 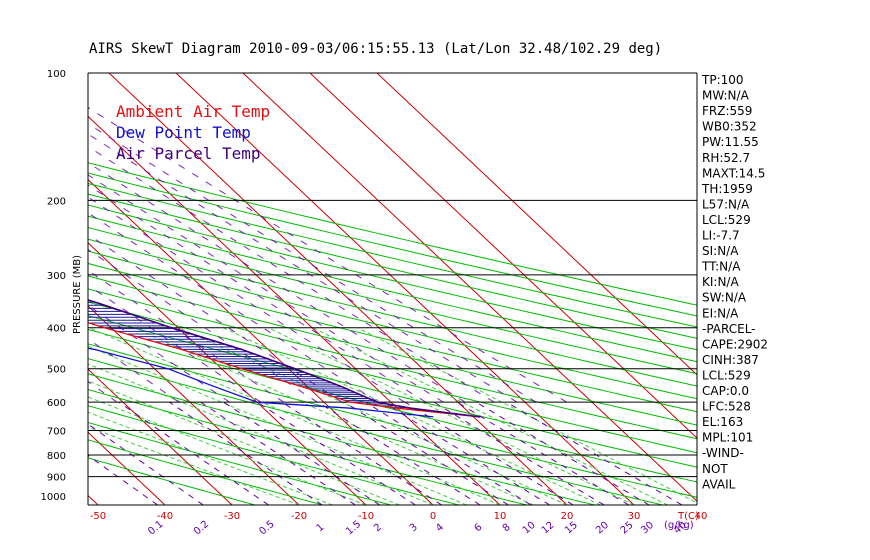 I want to click on pressure-tick-label: 300, so click(x=56, y=276).